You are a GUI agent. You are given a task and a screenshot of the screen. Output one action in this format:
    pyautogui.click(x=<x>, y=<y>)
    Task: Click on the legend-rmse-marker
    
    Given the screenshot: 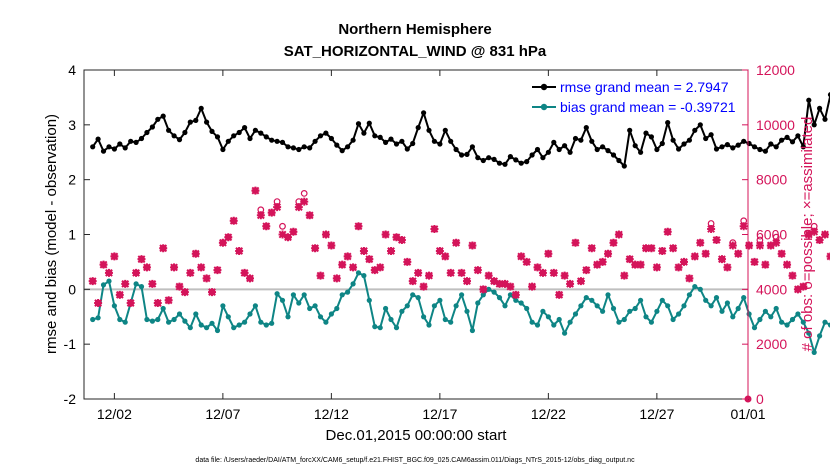 What is the action you would take?
    pyautogui.click(x=544, y=87)
    